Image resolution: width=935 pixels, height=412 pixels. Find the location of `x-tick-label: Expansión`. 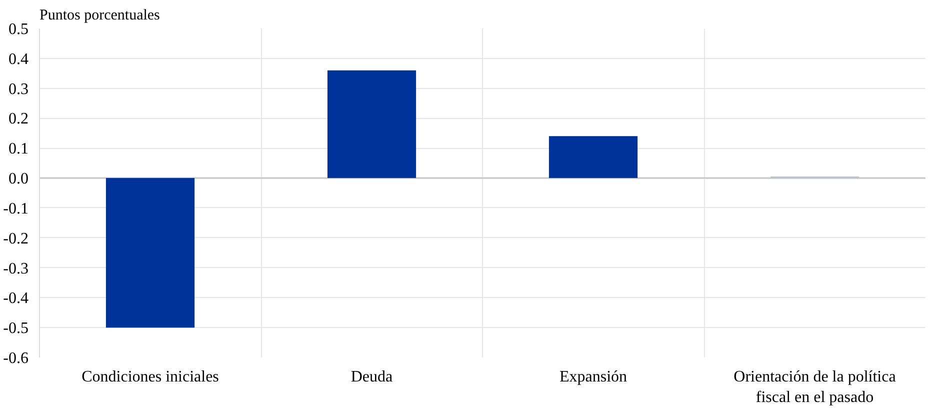

x-tick-label: Expansión is located at coordinates (593, 377).